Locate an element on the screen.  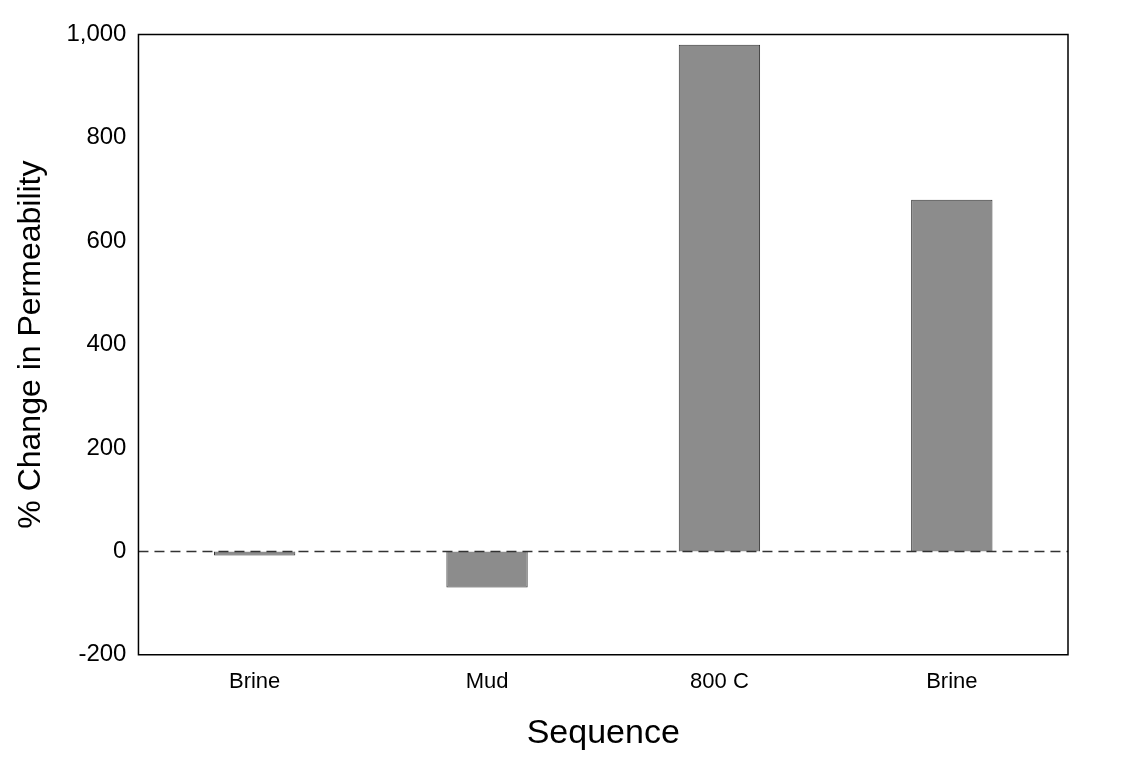
x-tick-label: Mud is located at coordinates (487, 681).